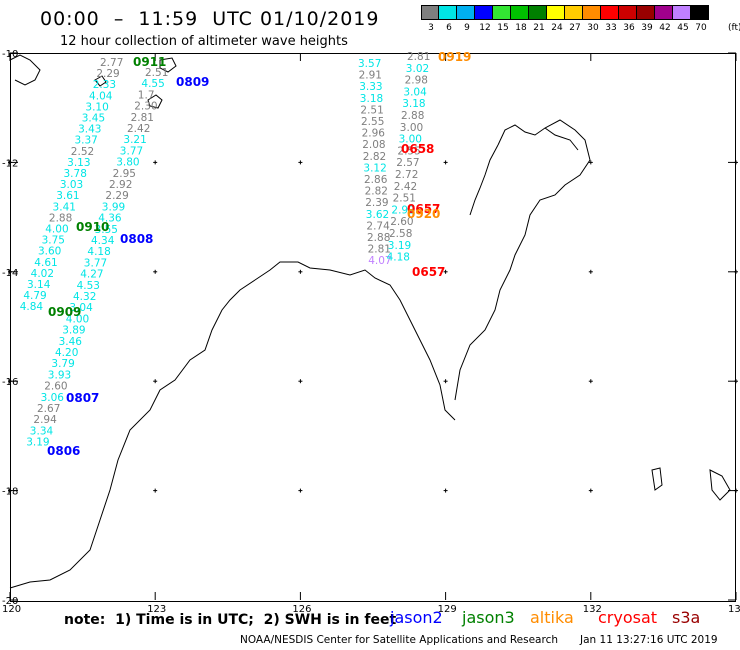 Image resolution: width=740 pixels, height=650 pixels. I want to click on wave-height-label: 3.46, so click(71, 342).